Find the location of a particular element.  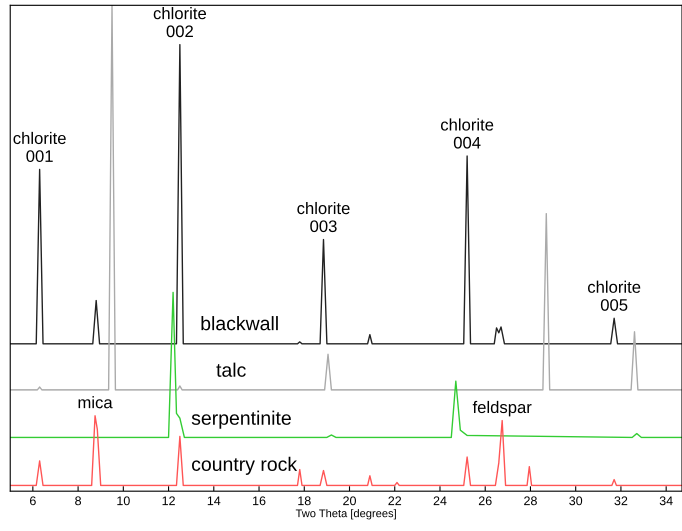

annotation: chlorite 003 is located at coordinates (323, 217).